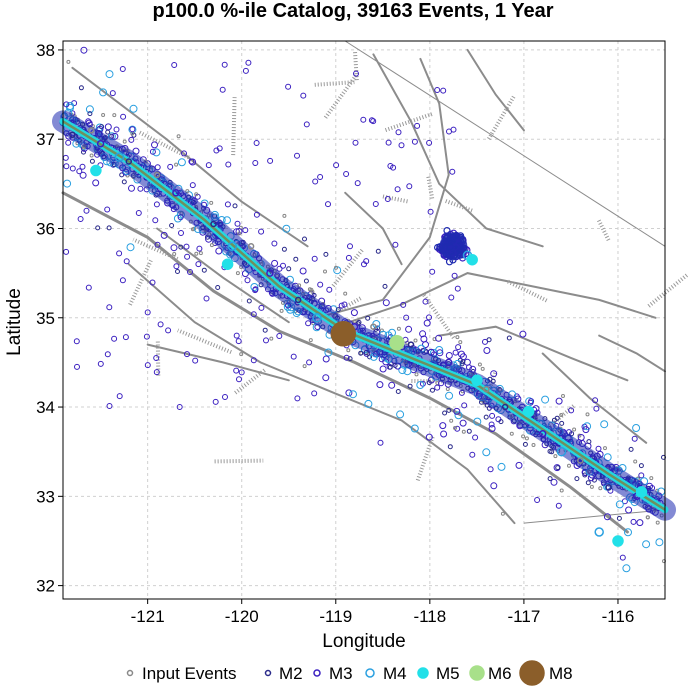  I want to click on series-point-m6, so click(397, 343).